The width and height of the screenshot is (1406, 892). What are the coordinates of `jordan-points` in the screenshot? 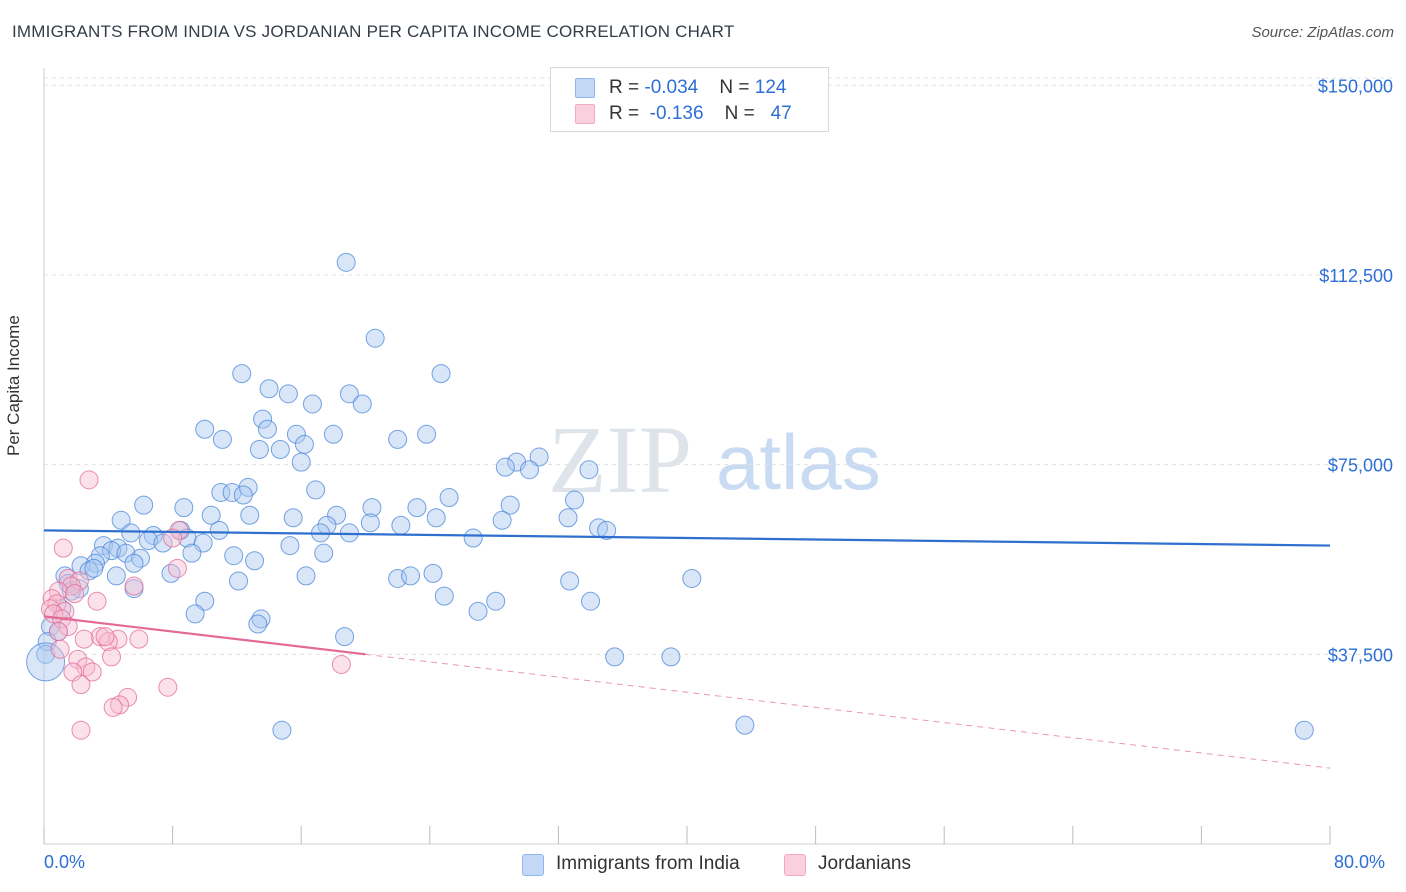 It's located at (195, 605).